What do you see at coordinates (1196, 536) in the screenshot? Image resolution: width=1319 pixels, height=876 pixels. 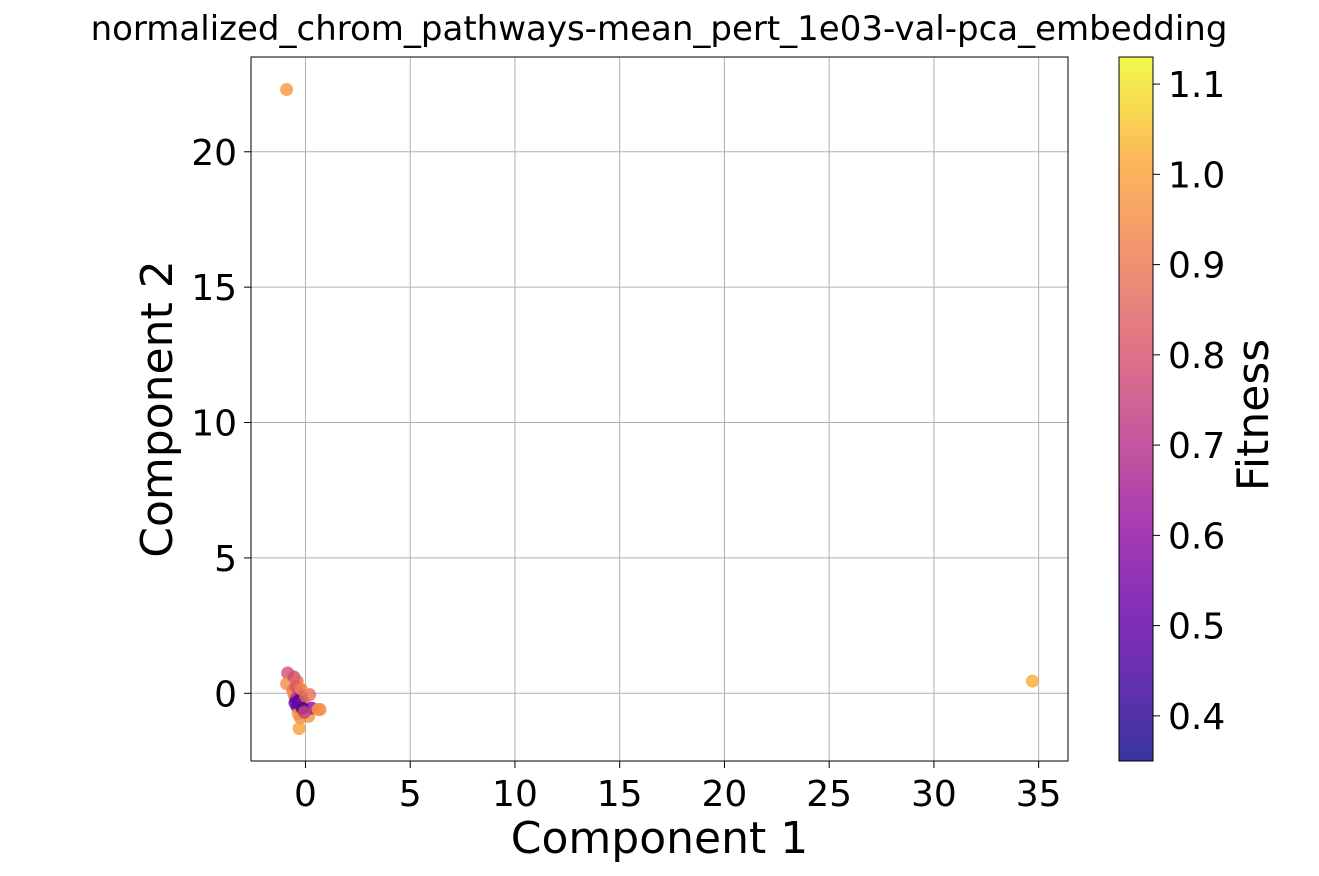 I see `colorbar-tick-label: 0.6` at bounding box center [1196, 536].